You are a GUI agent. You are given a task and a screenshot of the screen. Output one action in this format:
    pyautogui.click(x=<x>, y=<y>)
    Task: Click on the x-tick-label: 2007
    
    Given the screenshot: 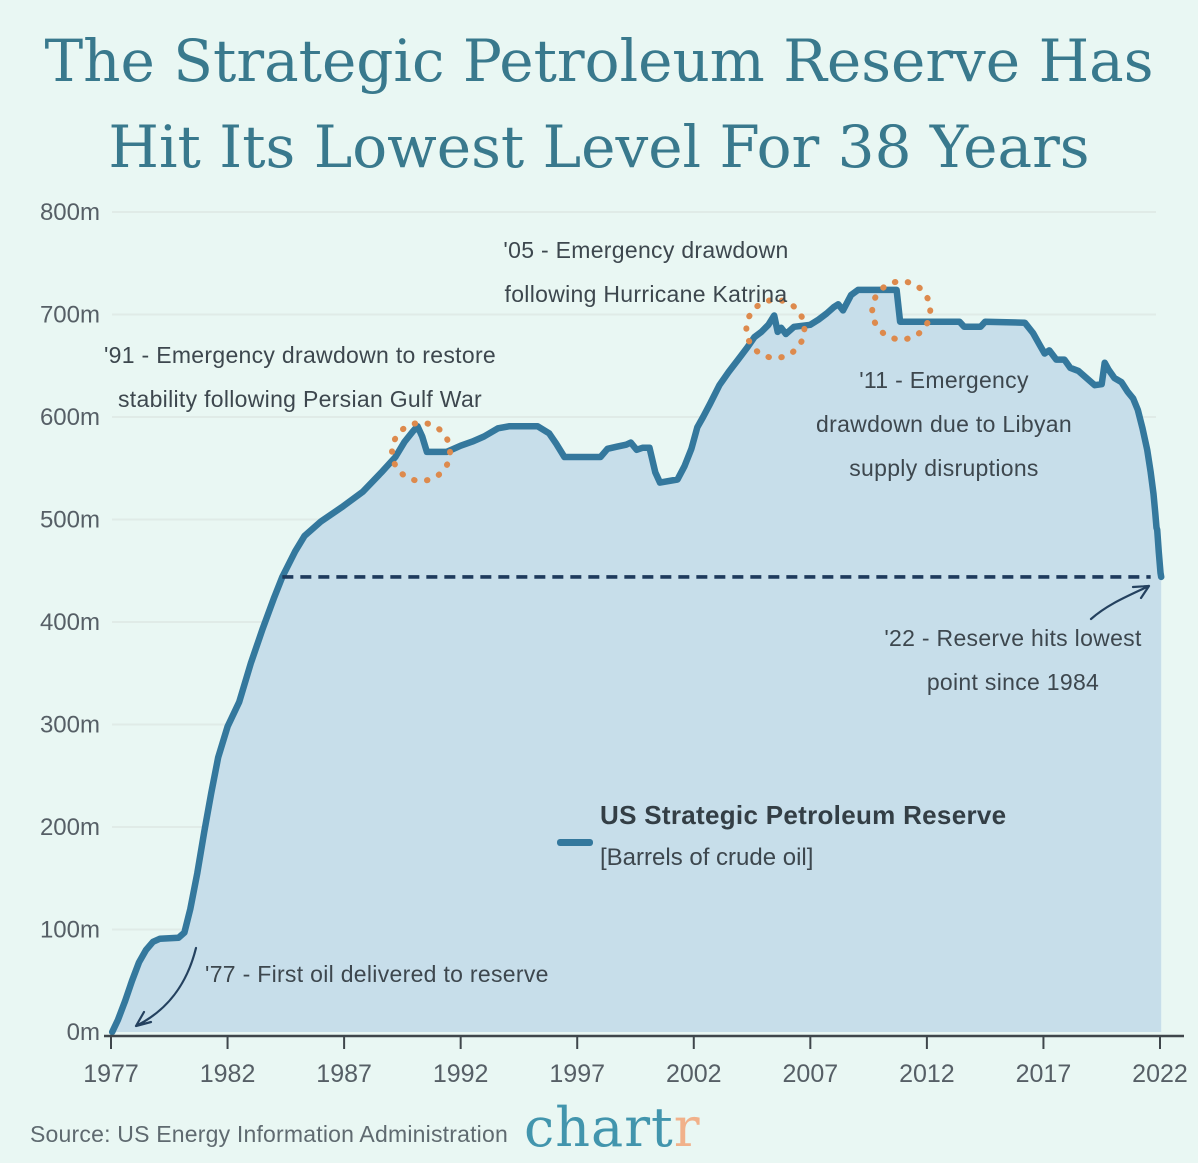 What is the action you would take?
    pyautogui.click(x=811, y=1074)
    